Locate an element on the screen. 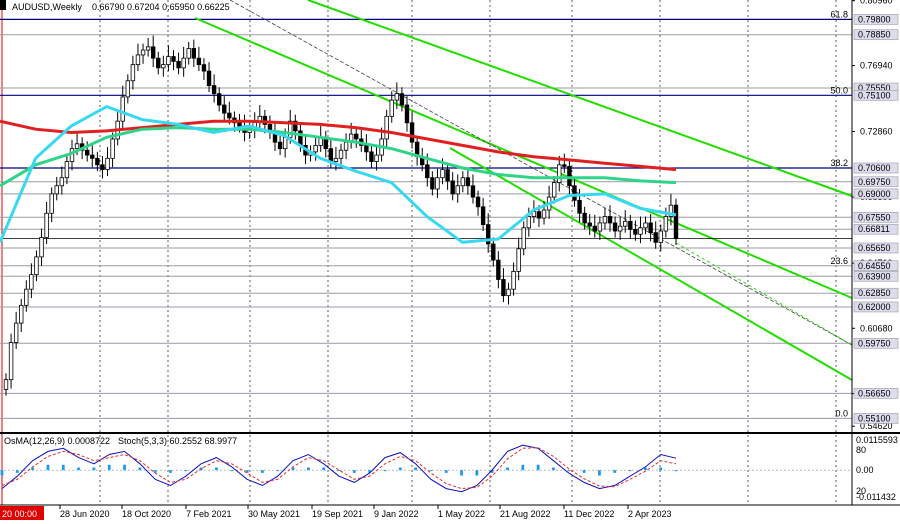 The image size is (900, 524). fib-label: 23.6 is located at coordinates (839, 261).